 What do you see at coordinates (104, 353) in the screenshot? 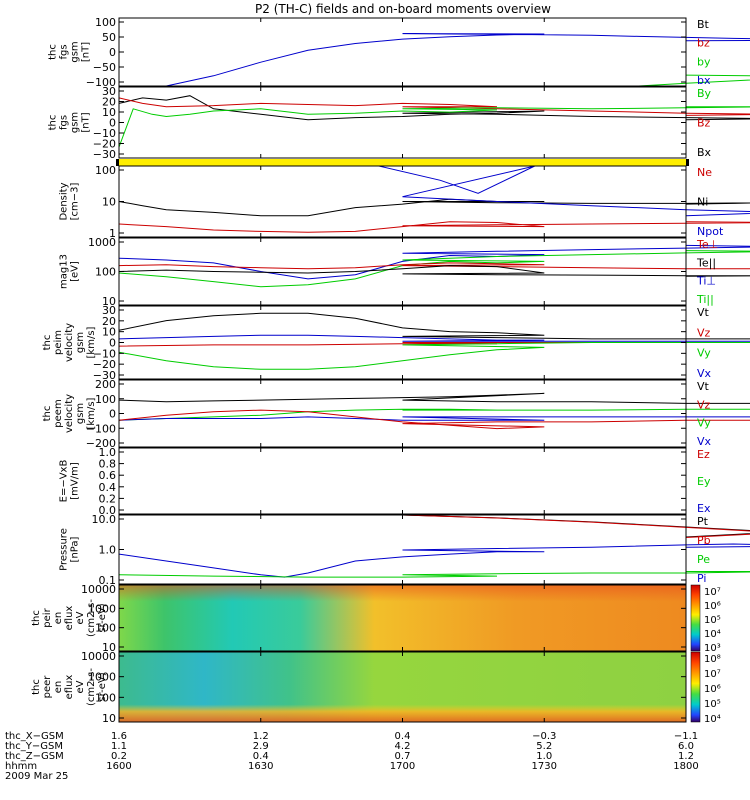
I see `y-tick-label: −10` at bounding box center [104, 353].